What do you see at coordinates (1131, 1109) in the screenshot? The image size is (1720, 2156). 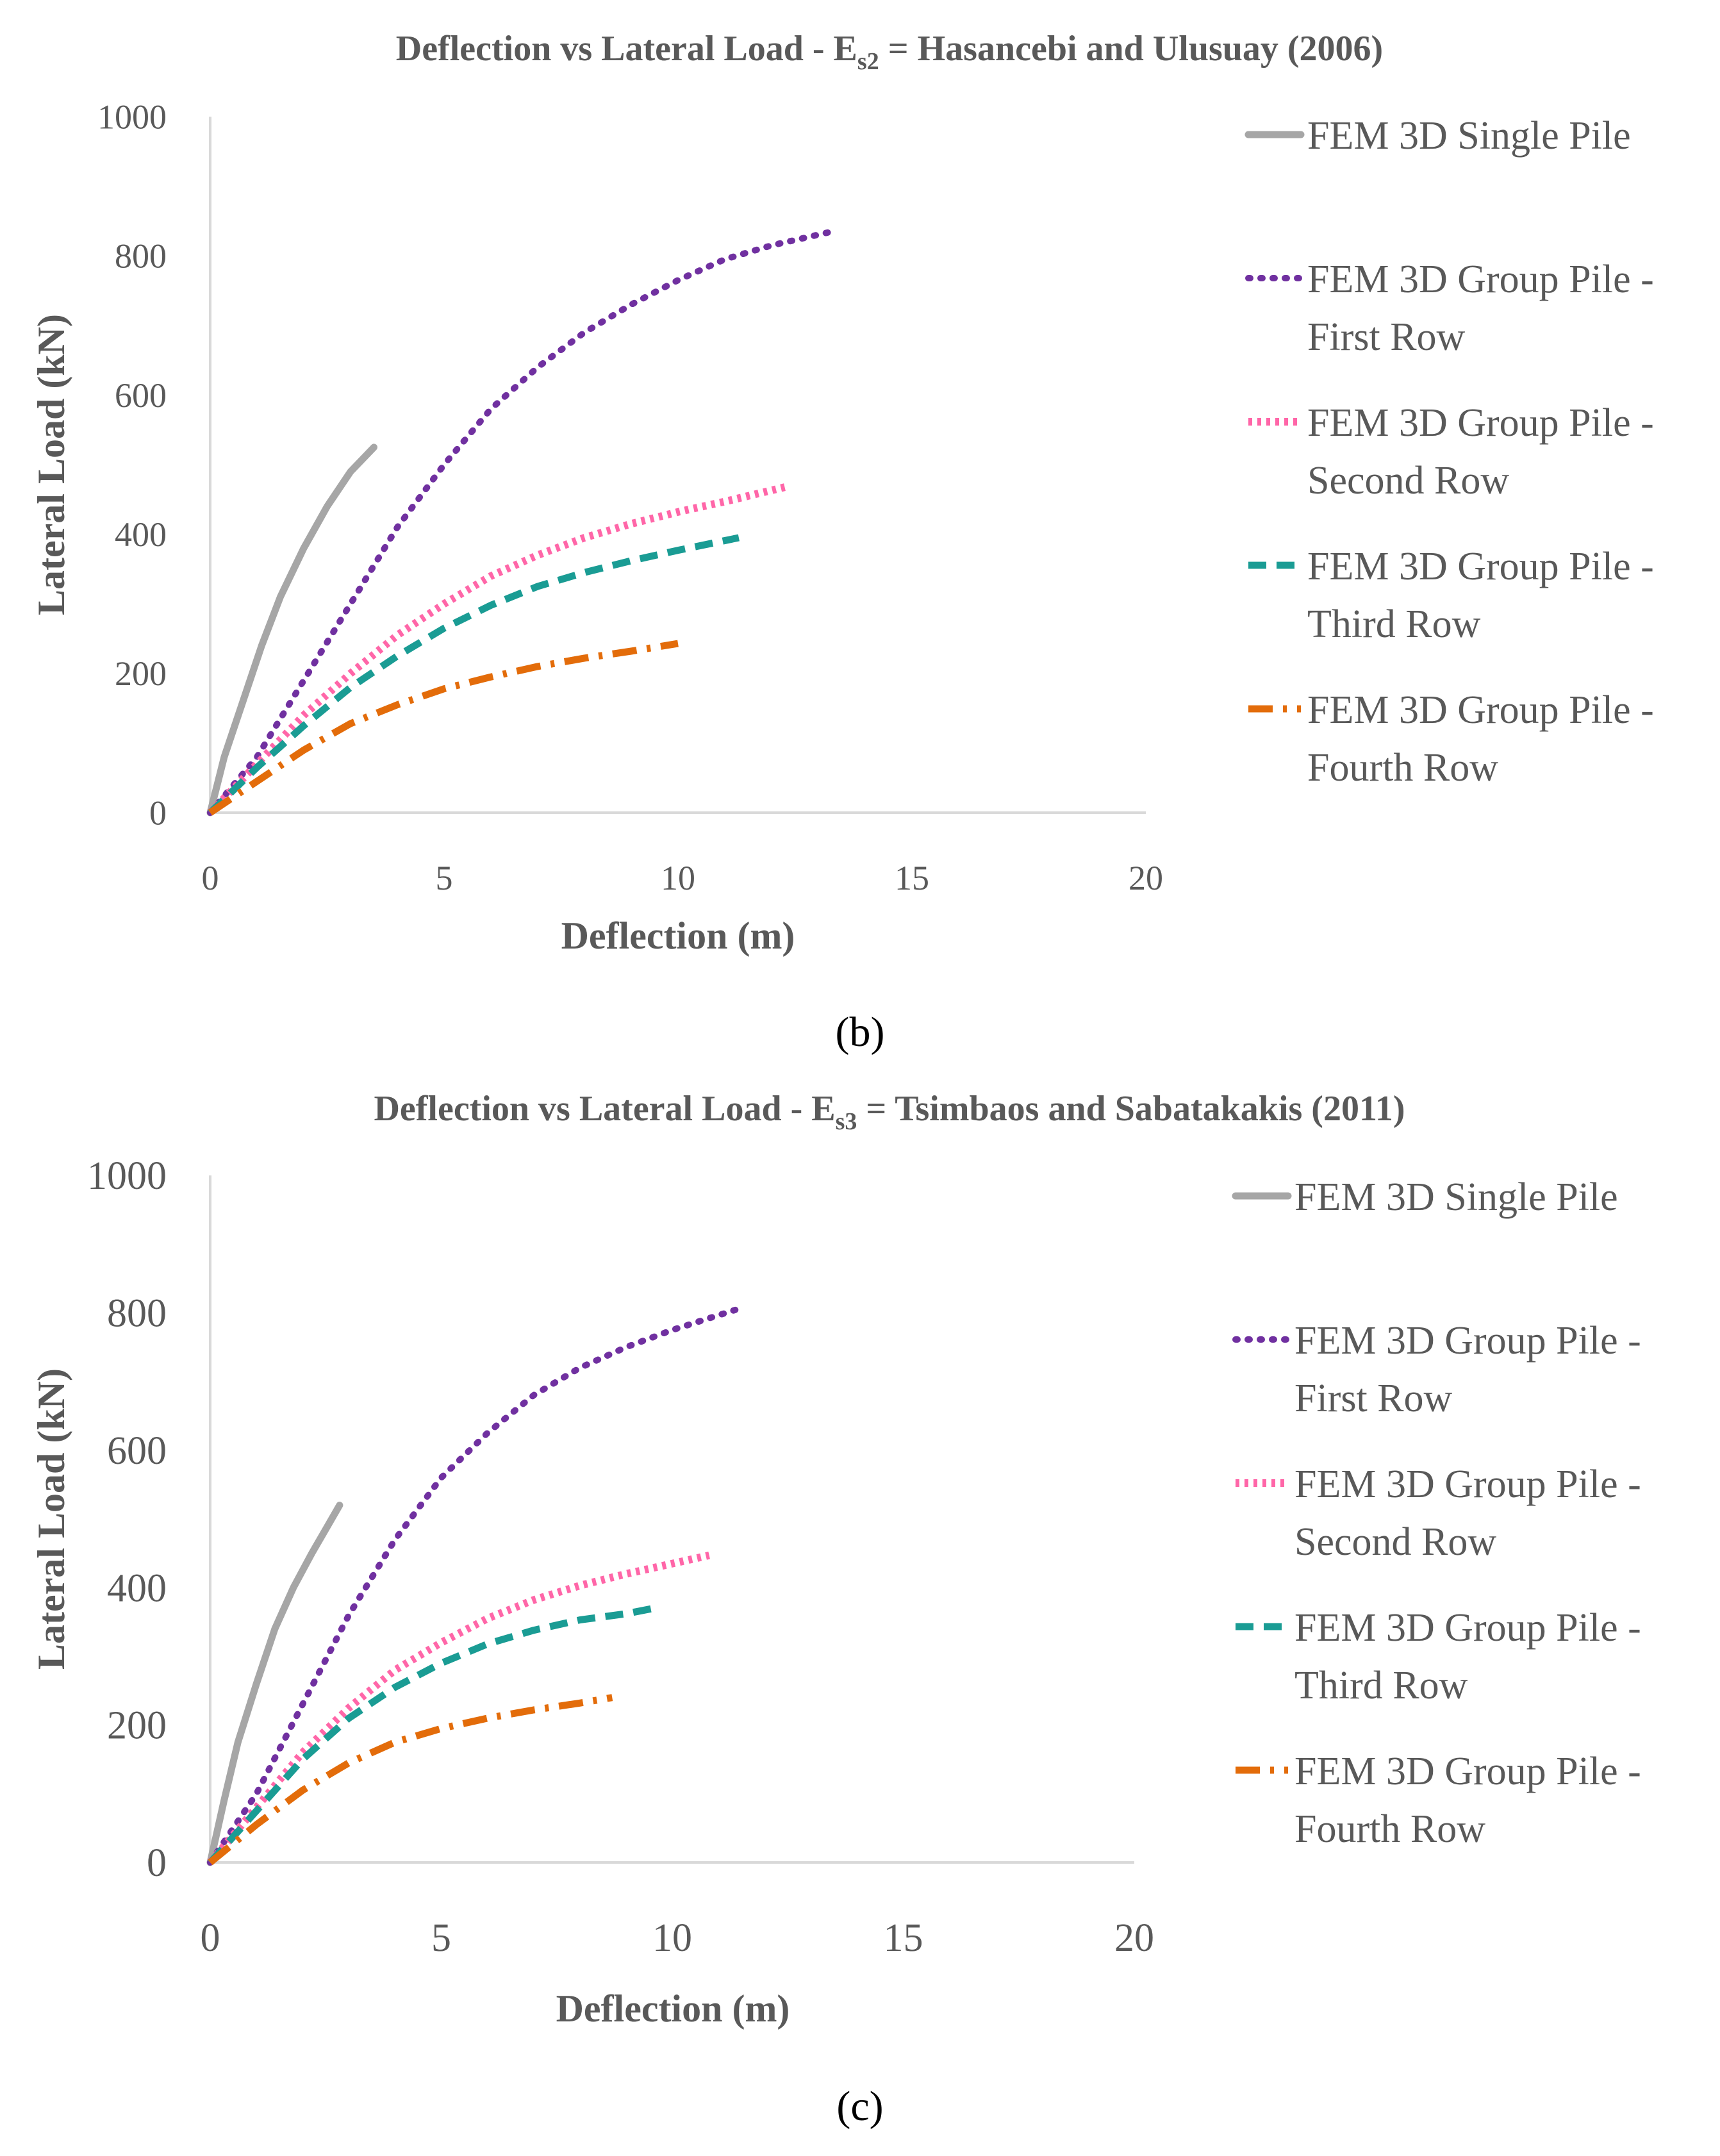 I see `chart-title-rest: = Tsimbaos and Sabatakakis (2011)` at bounding box center [1131, 1109].